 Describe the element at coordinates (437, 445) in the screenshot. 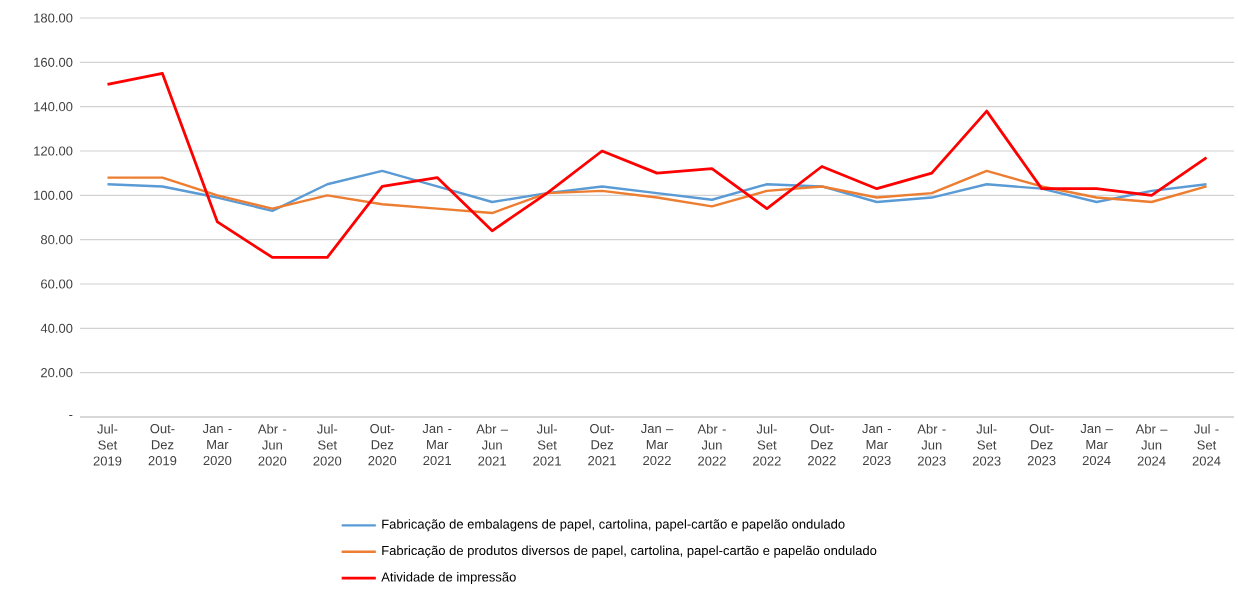

I see `x-tick-label: Jan - Mar 2021` at that location.